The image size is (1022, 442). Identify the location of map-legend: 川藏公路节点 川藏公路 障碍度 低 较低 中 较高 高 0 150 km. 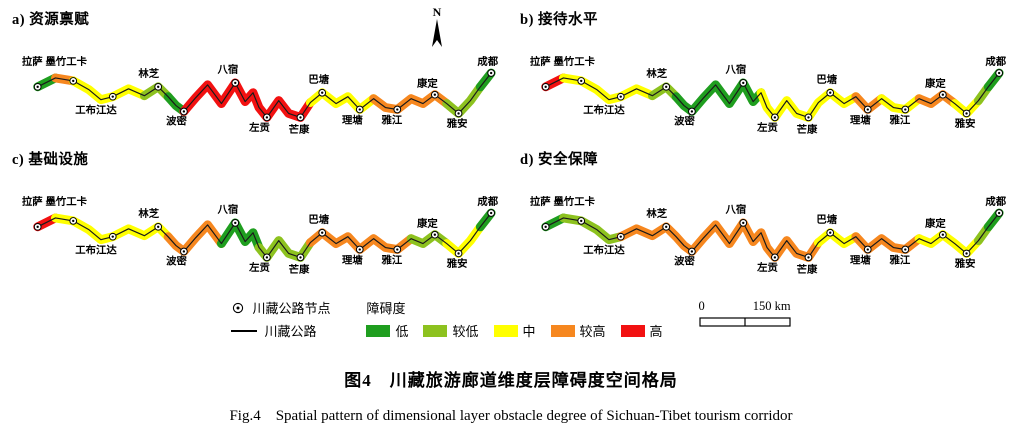
(511, 319).